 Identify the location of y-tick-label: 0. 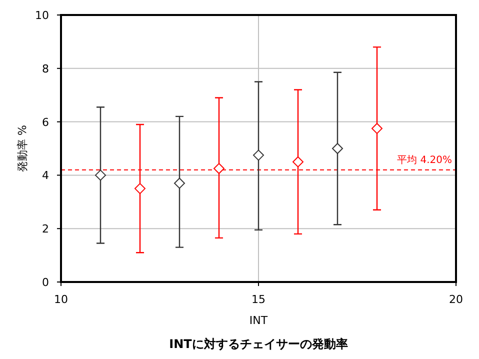
(45, 282).